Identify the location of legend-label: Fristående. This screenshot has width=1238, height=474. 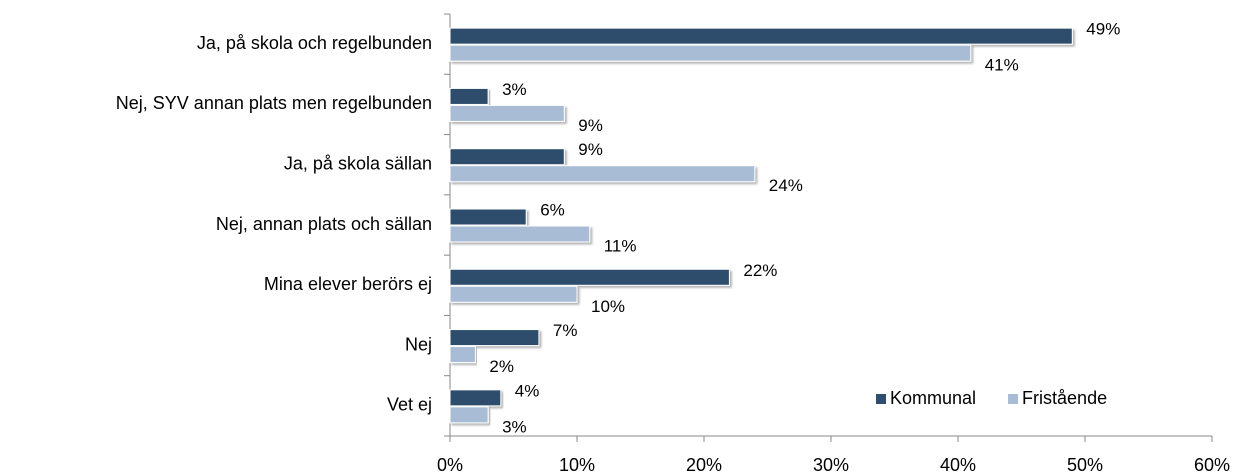
(1064, 398).